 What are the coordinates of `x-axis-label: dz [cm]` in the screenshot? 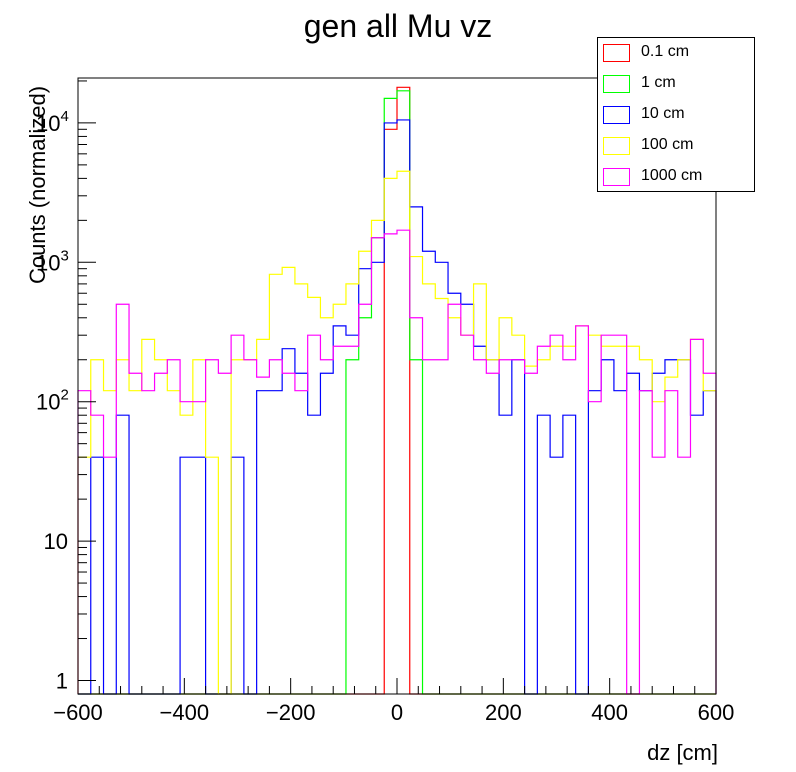 It's located at (682, 752).